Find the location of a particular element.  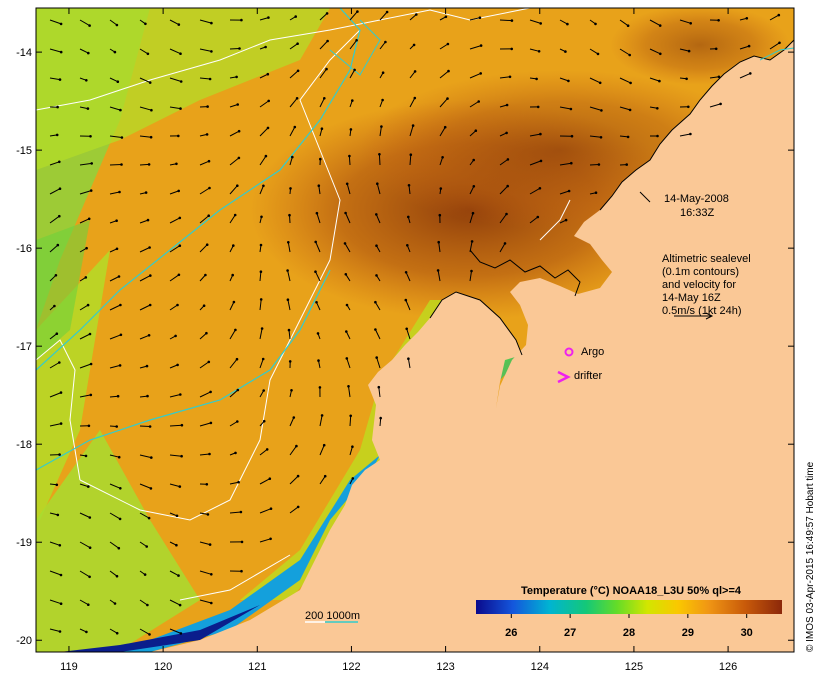

x-tick-label: 122 is located at coordinates (351, 667).